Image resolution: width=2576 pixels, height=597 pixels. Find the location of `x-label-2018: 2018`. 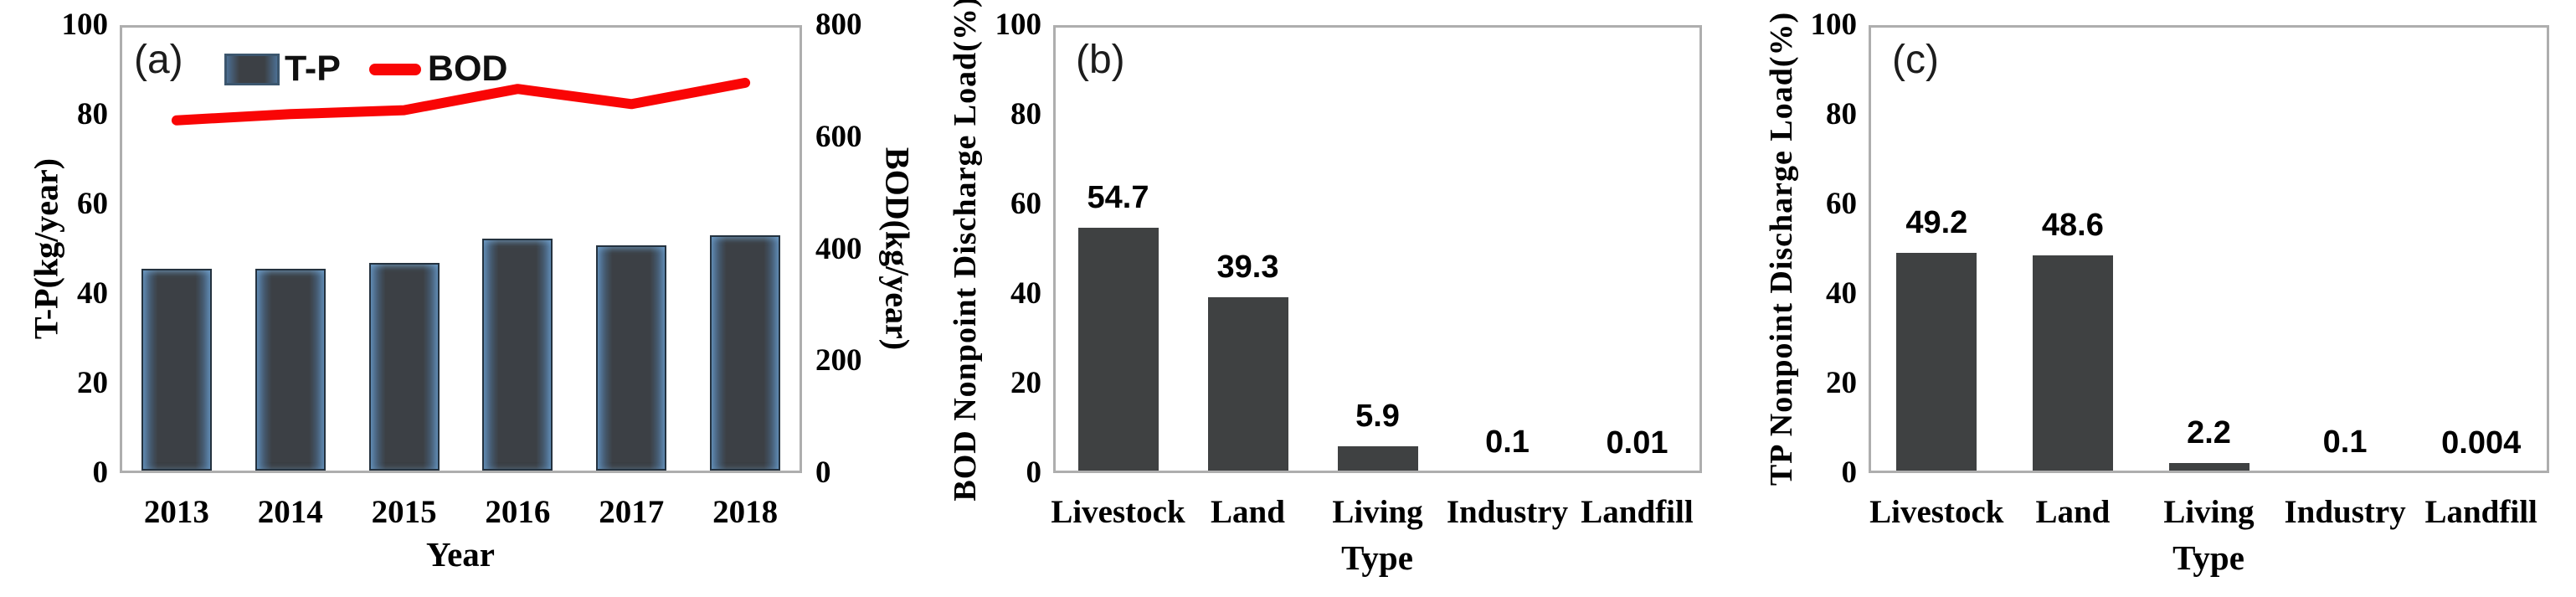

x-label-2018: 2018 is located at coordinates (746, 512).